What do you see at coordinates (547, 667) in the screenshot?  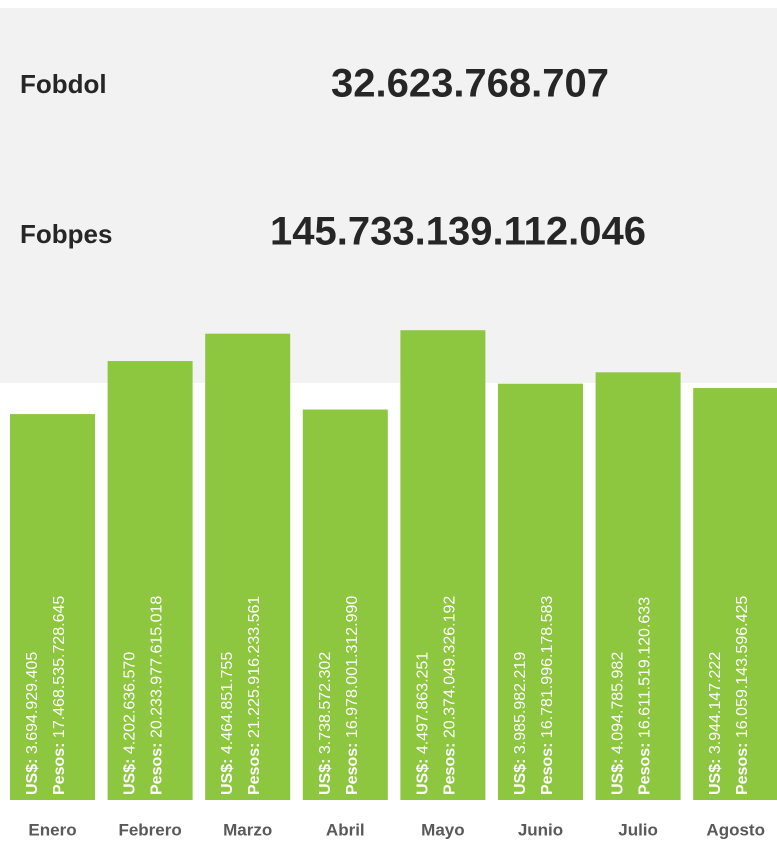 I see `label-value: 16.781.996.178.583` at bounding box center [547, 667].